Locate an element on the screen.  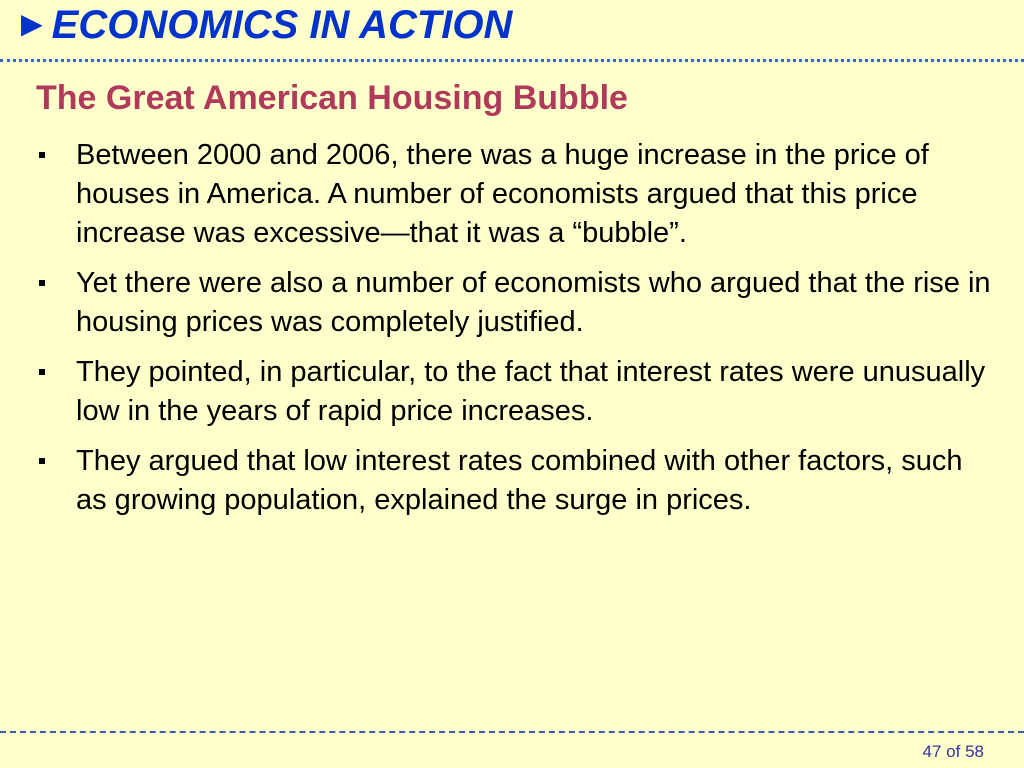
section-header: ► ECONOMICS IN ACTION is located at coordinates (263, 25).